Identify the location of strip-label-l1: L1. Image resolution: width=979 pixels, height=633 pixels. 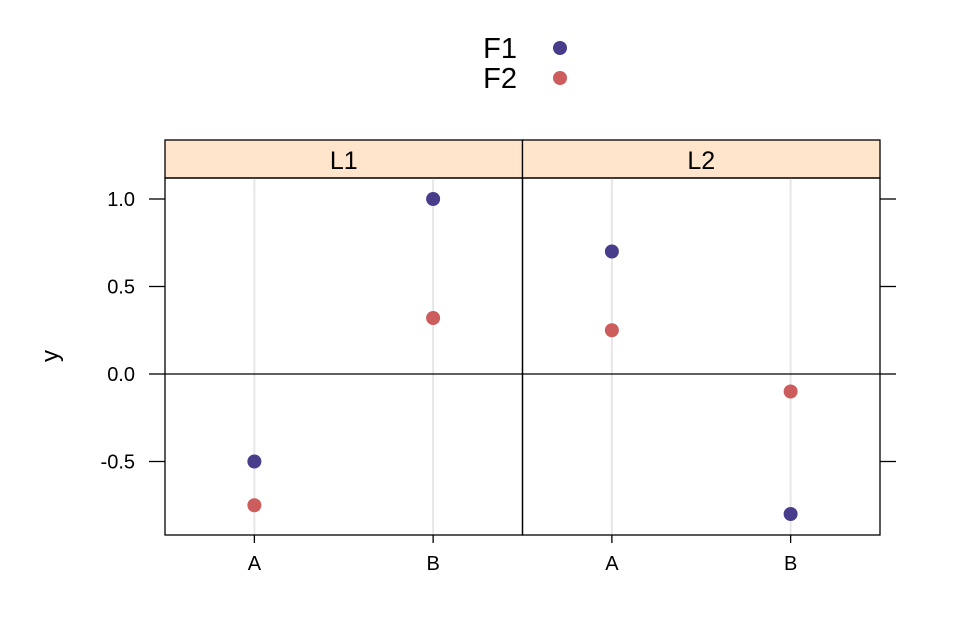
(344, 161).